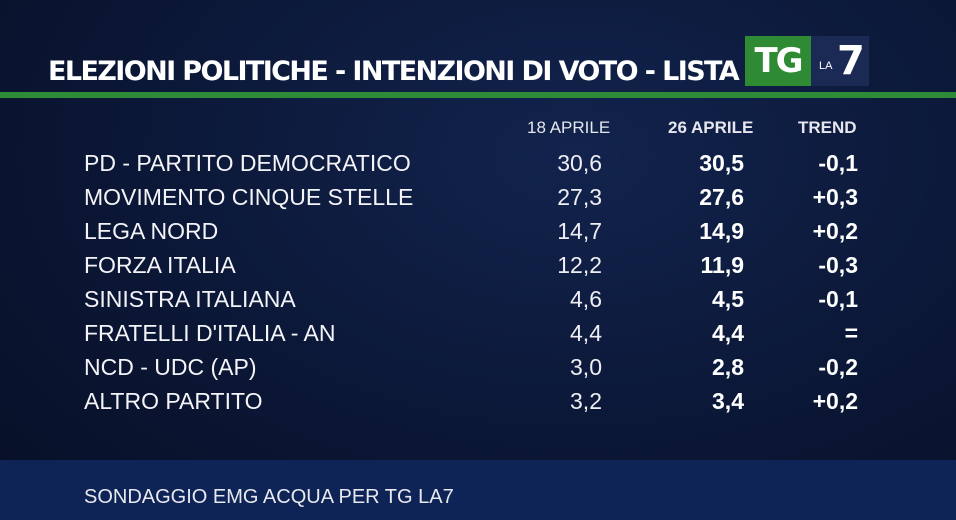 The image size is (956, 520). What do you see at coordinates (728, 367) in the screenshot?
I see `value-26-aprile: 2,8` at bounding box center [728, 367].